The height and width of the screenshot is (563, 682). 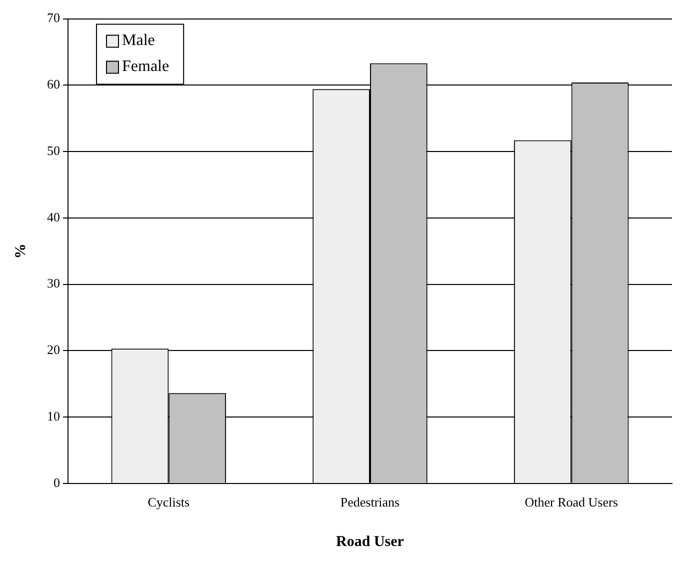 What do you see at coordinates (571, 502) in the screenshot?
I see `x-tick-label: Other Road Users` at bounding box center [571, 502].